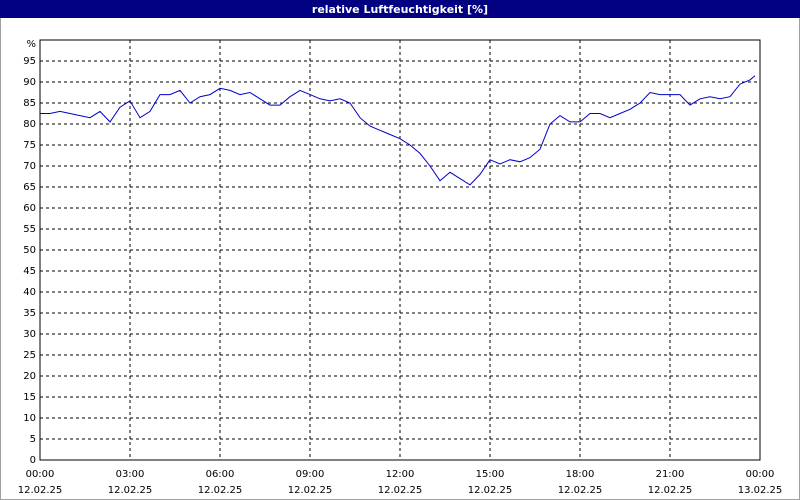  I want to click on y-tick-label: 40, so click(29, 292).